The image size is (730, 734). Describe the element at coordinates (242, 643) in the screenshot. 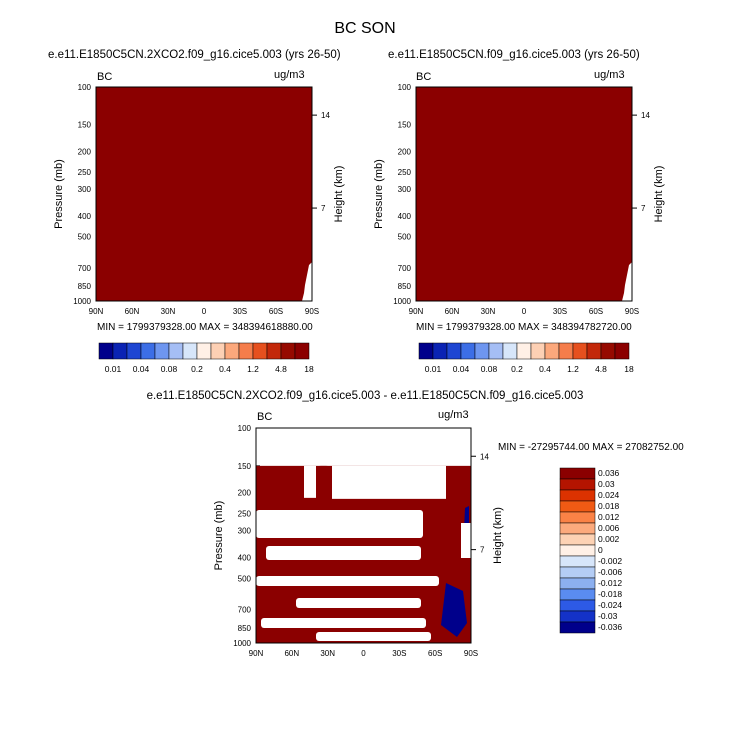

I see `panel3-y-tick-label: 1000` at that location.